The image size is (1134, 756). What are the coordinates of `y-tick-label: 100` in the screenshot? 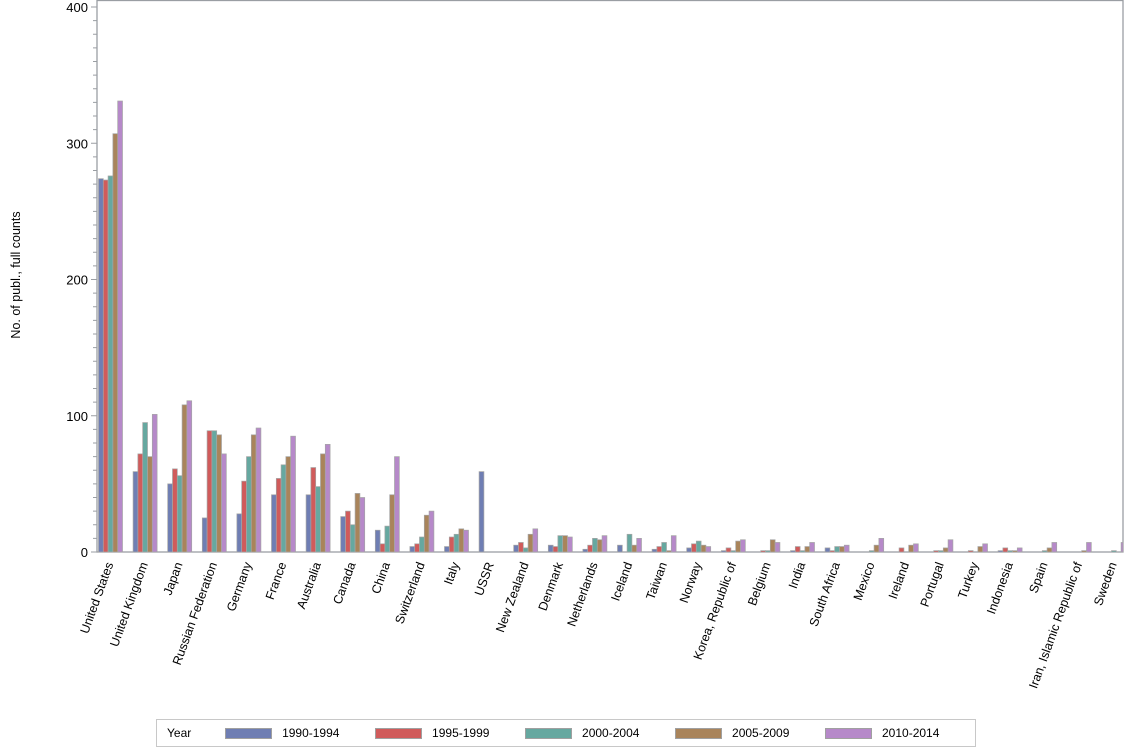 It's located at (77, 416).